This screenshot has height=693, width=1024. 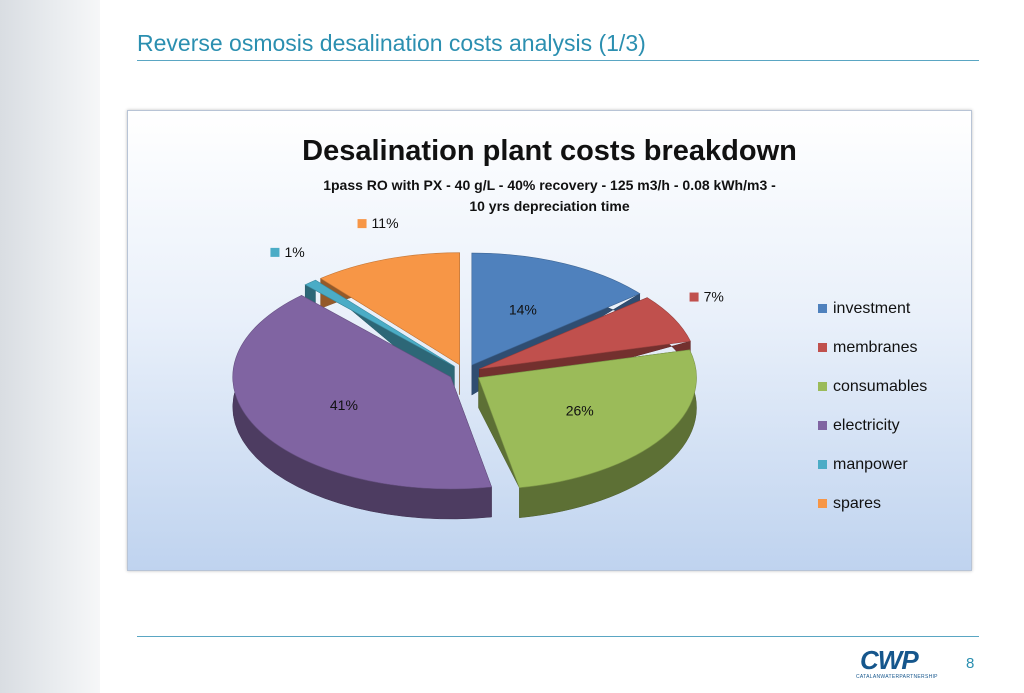 I want to click on legend-item-spares: spares, so click(x=872, y=503).